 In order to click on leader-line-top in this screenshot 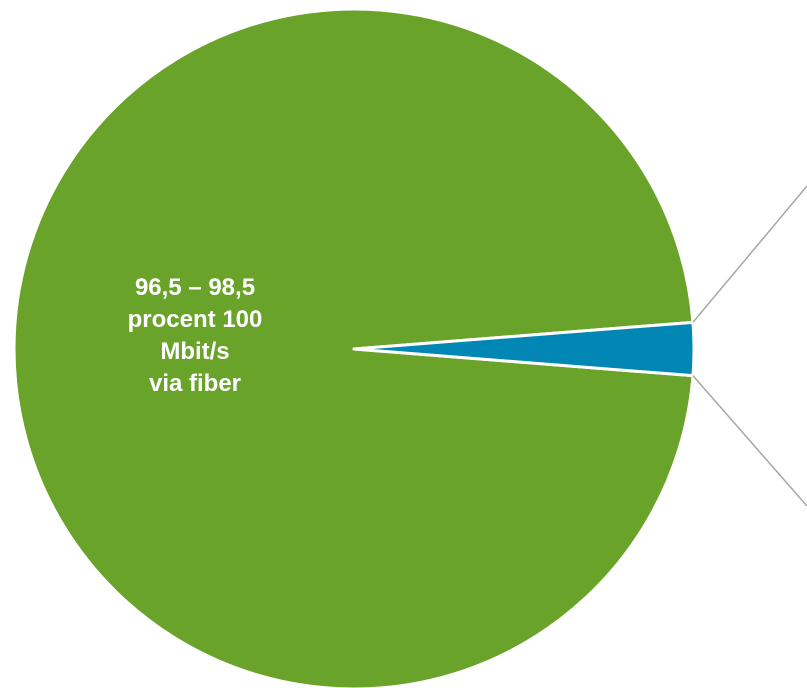, I will do `click(749, 254)`.